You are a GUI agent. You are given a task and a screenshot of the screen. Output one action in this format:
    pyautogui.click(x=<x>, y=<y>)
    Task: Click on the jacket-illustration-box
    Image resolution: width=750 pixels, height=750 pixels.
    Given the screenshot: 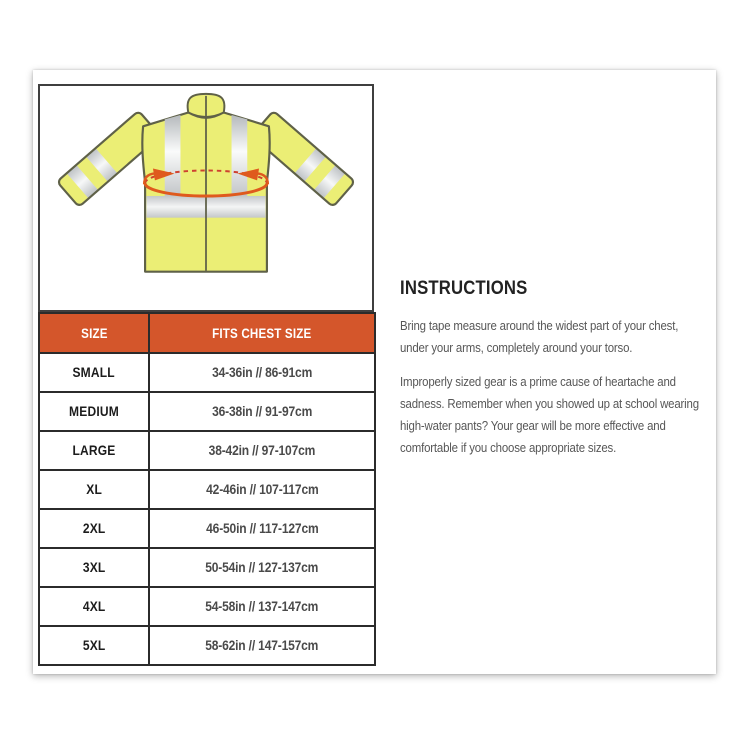 What is the action you would take?
    pyautogui.click(x=206, y=198)
    